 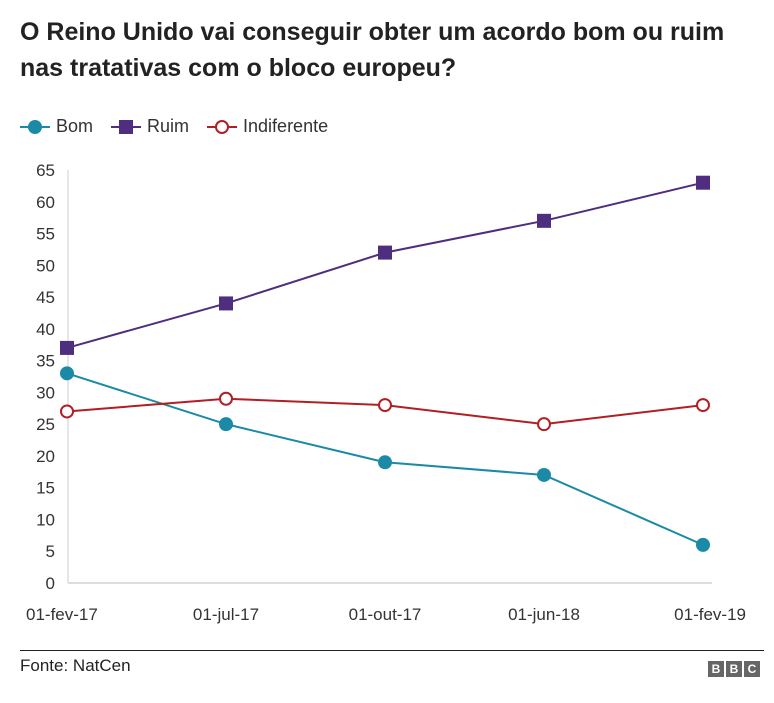 I want to click on y-tick-label: 0, so click(x=50, y=583).